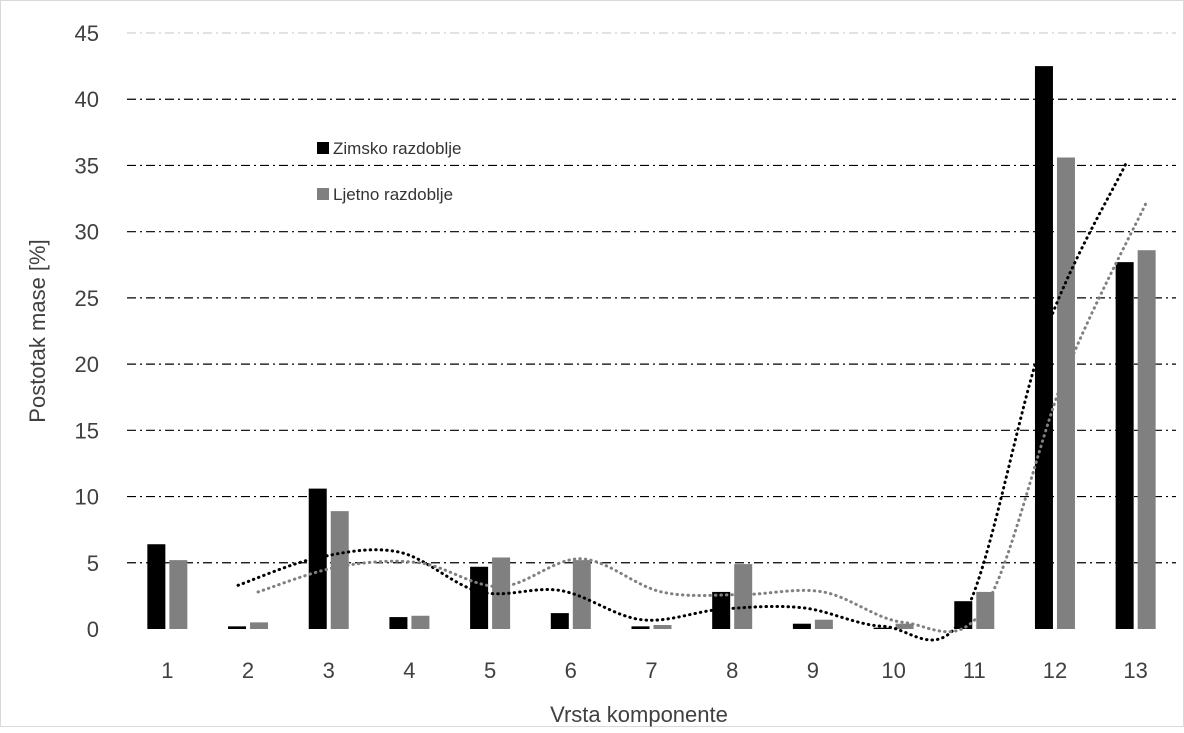 Image resolution: width=1184 pixels, height=733 pixels. Describe the element at coordinates (167, 670) in the screenshot. I see `x-tick-label: 1` at that location.